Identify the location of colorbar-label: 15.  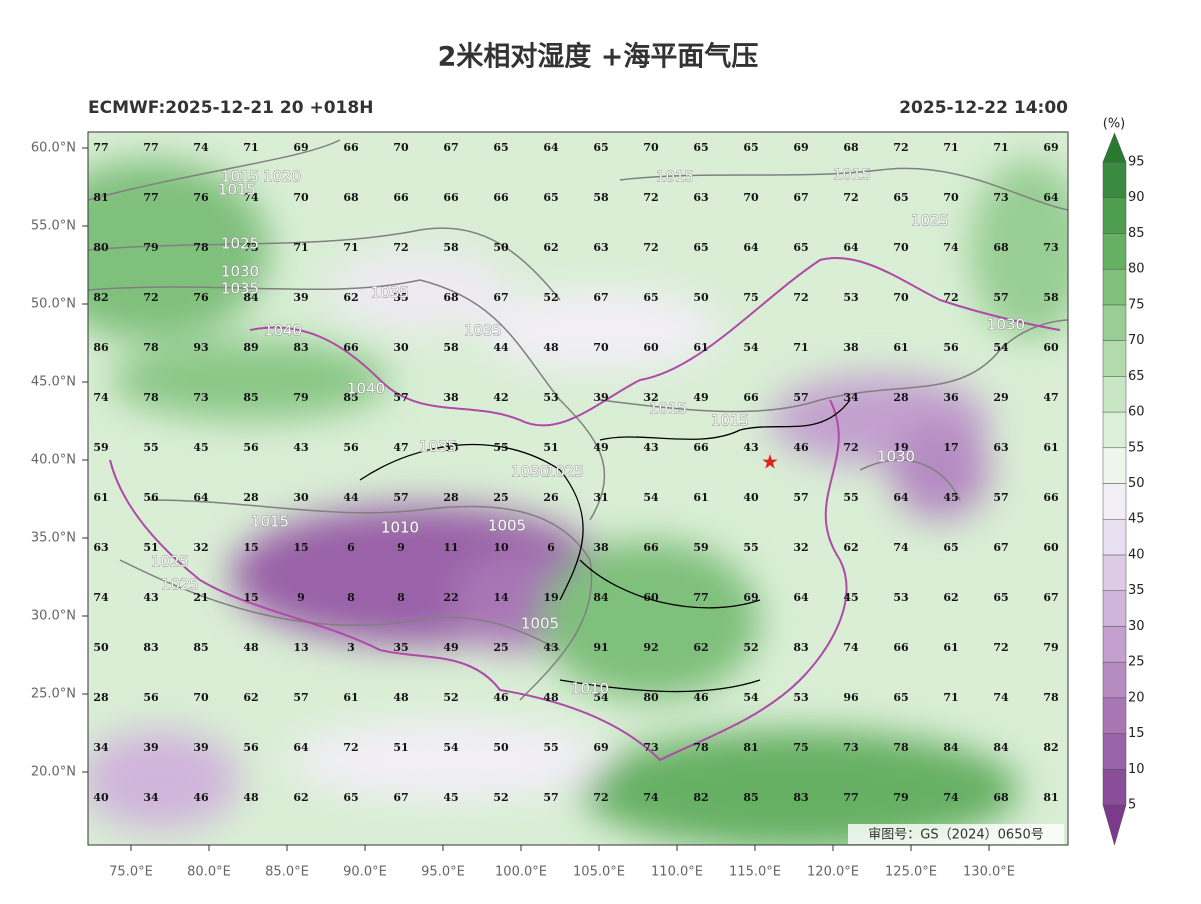
(1136, 733).